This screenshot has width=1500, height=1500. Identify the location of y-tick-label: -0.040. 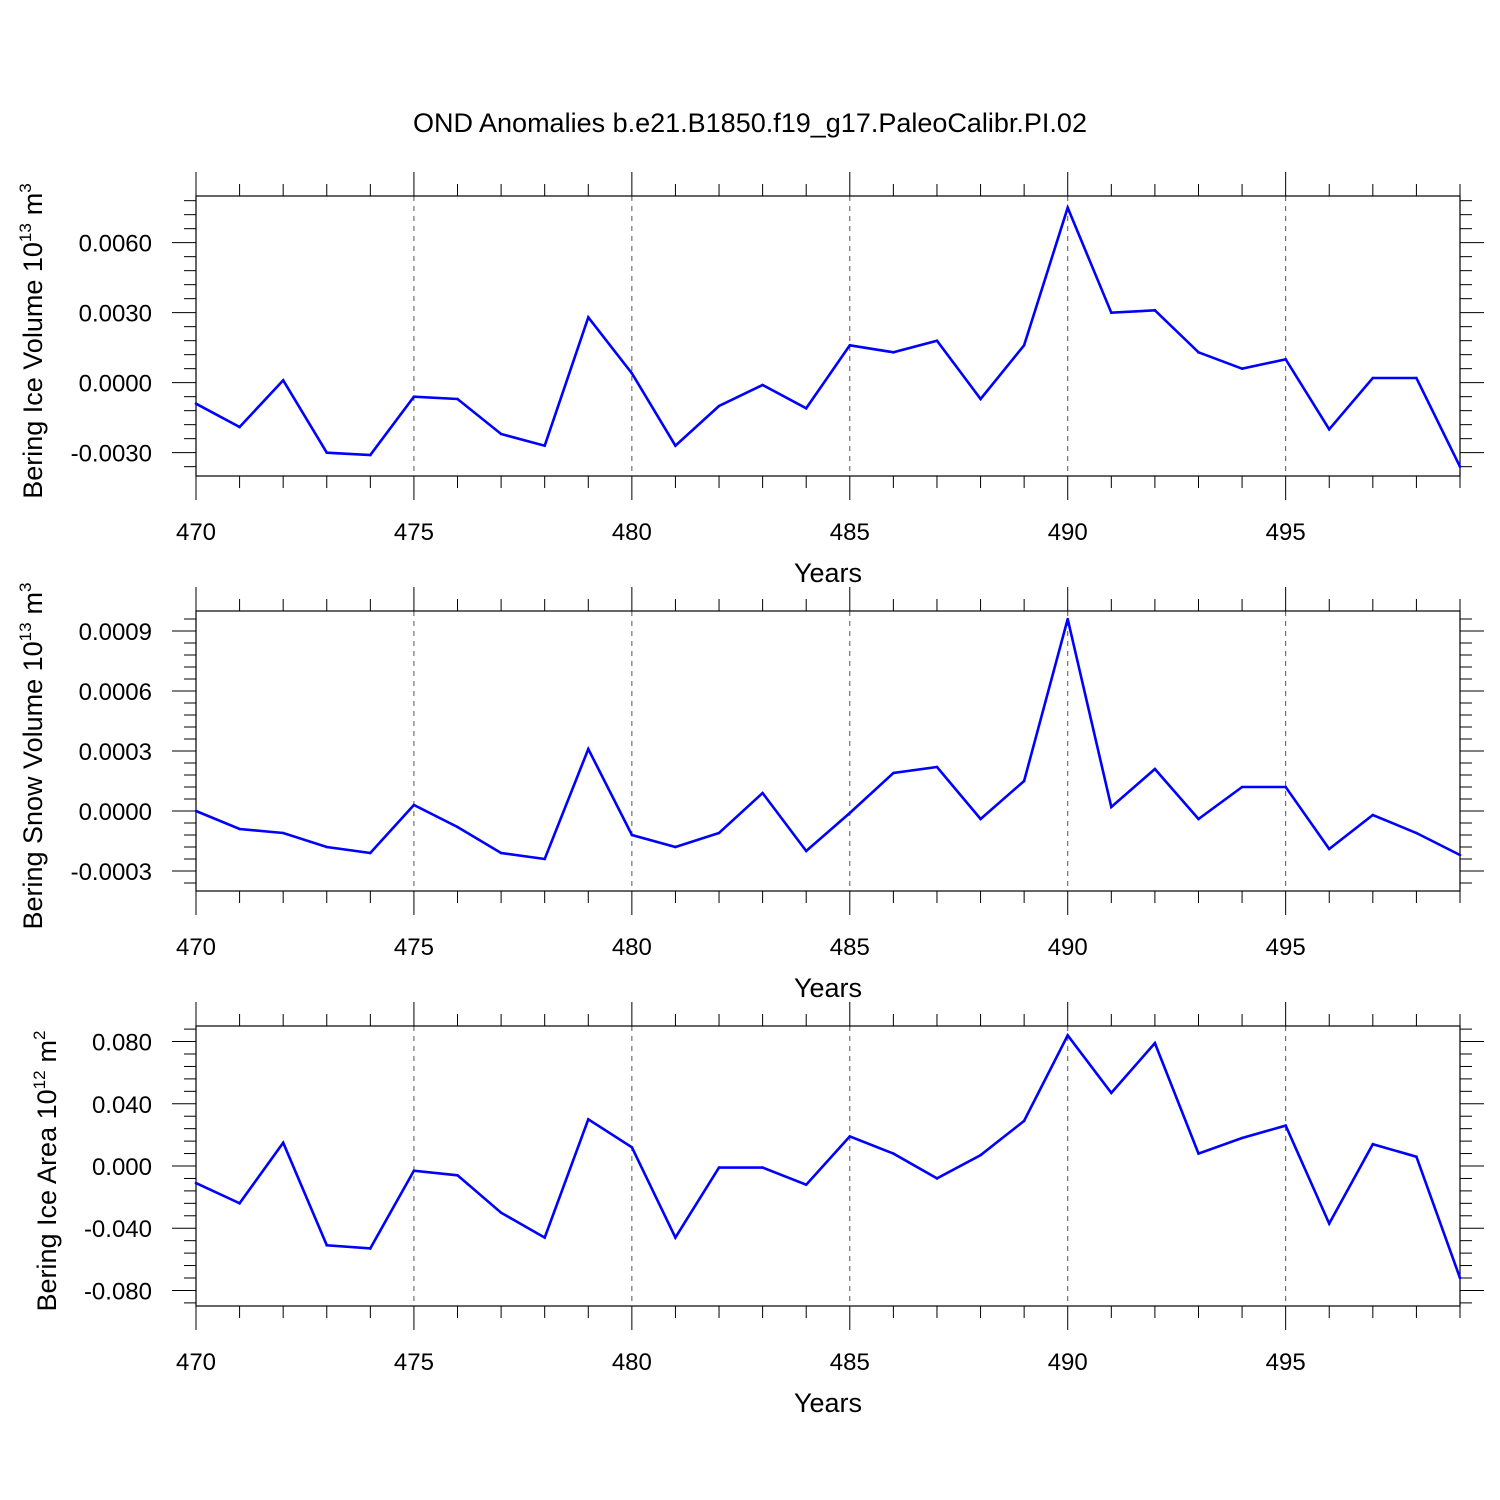
(118, 1229).